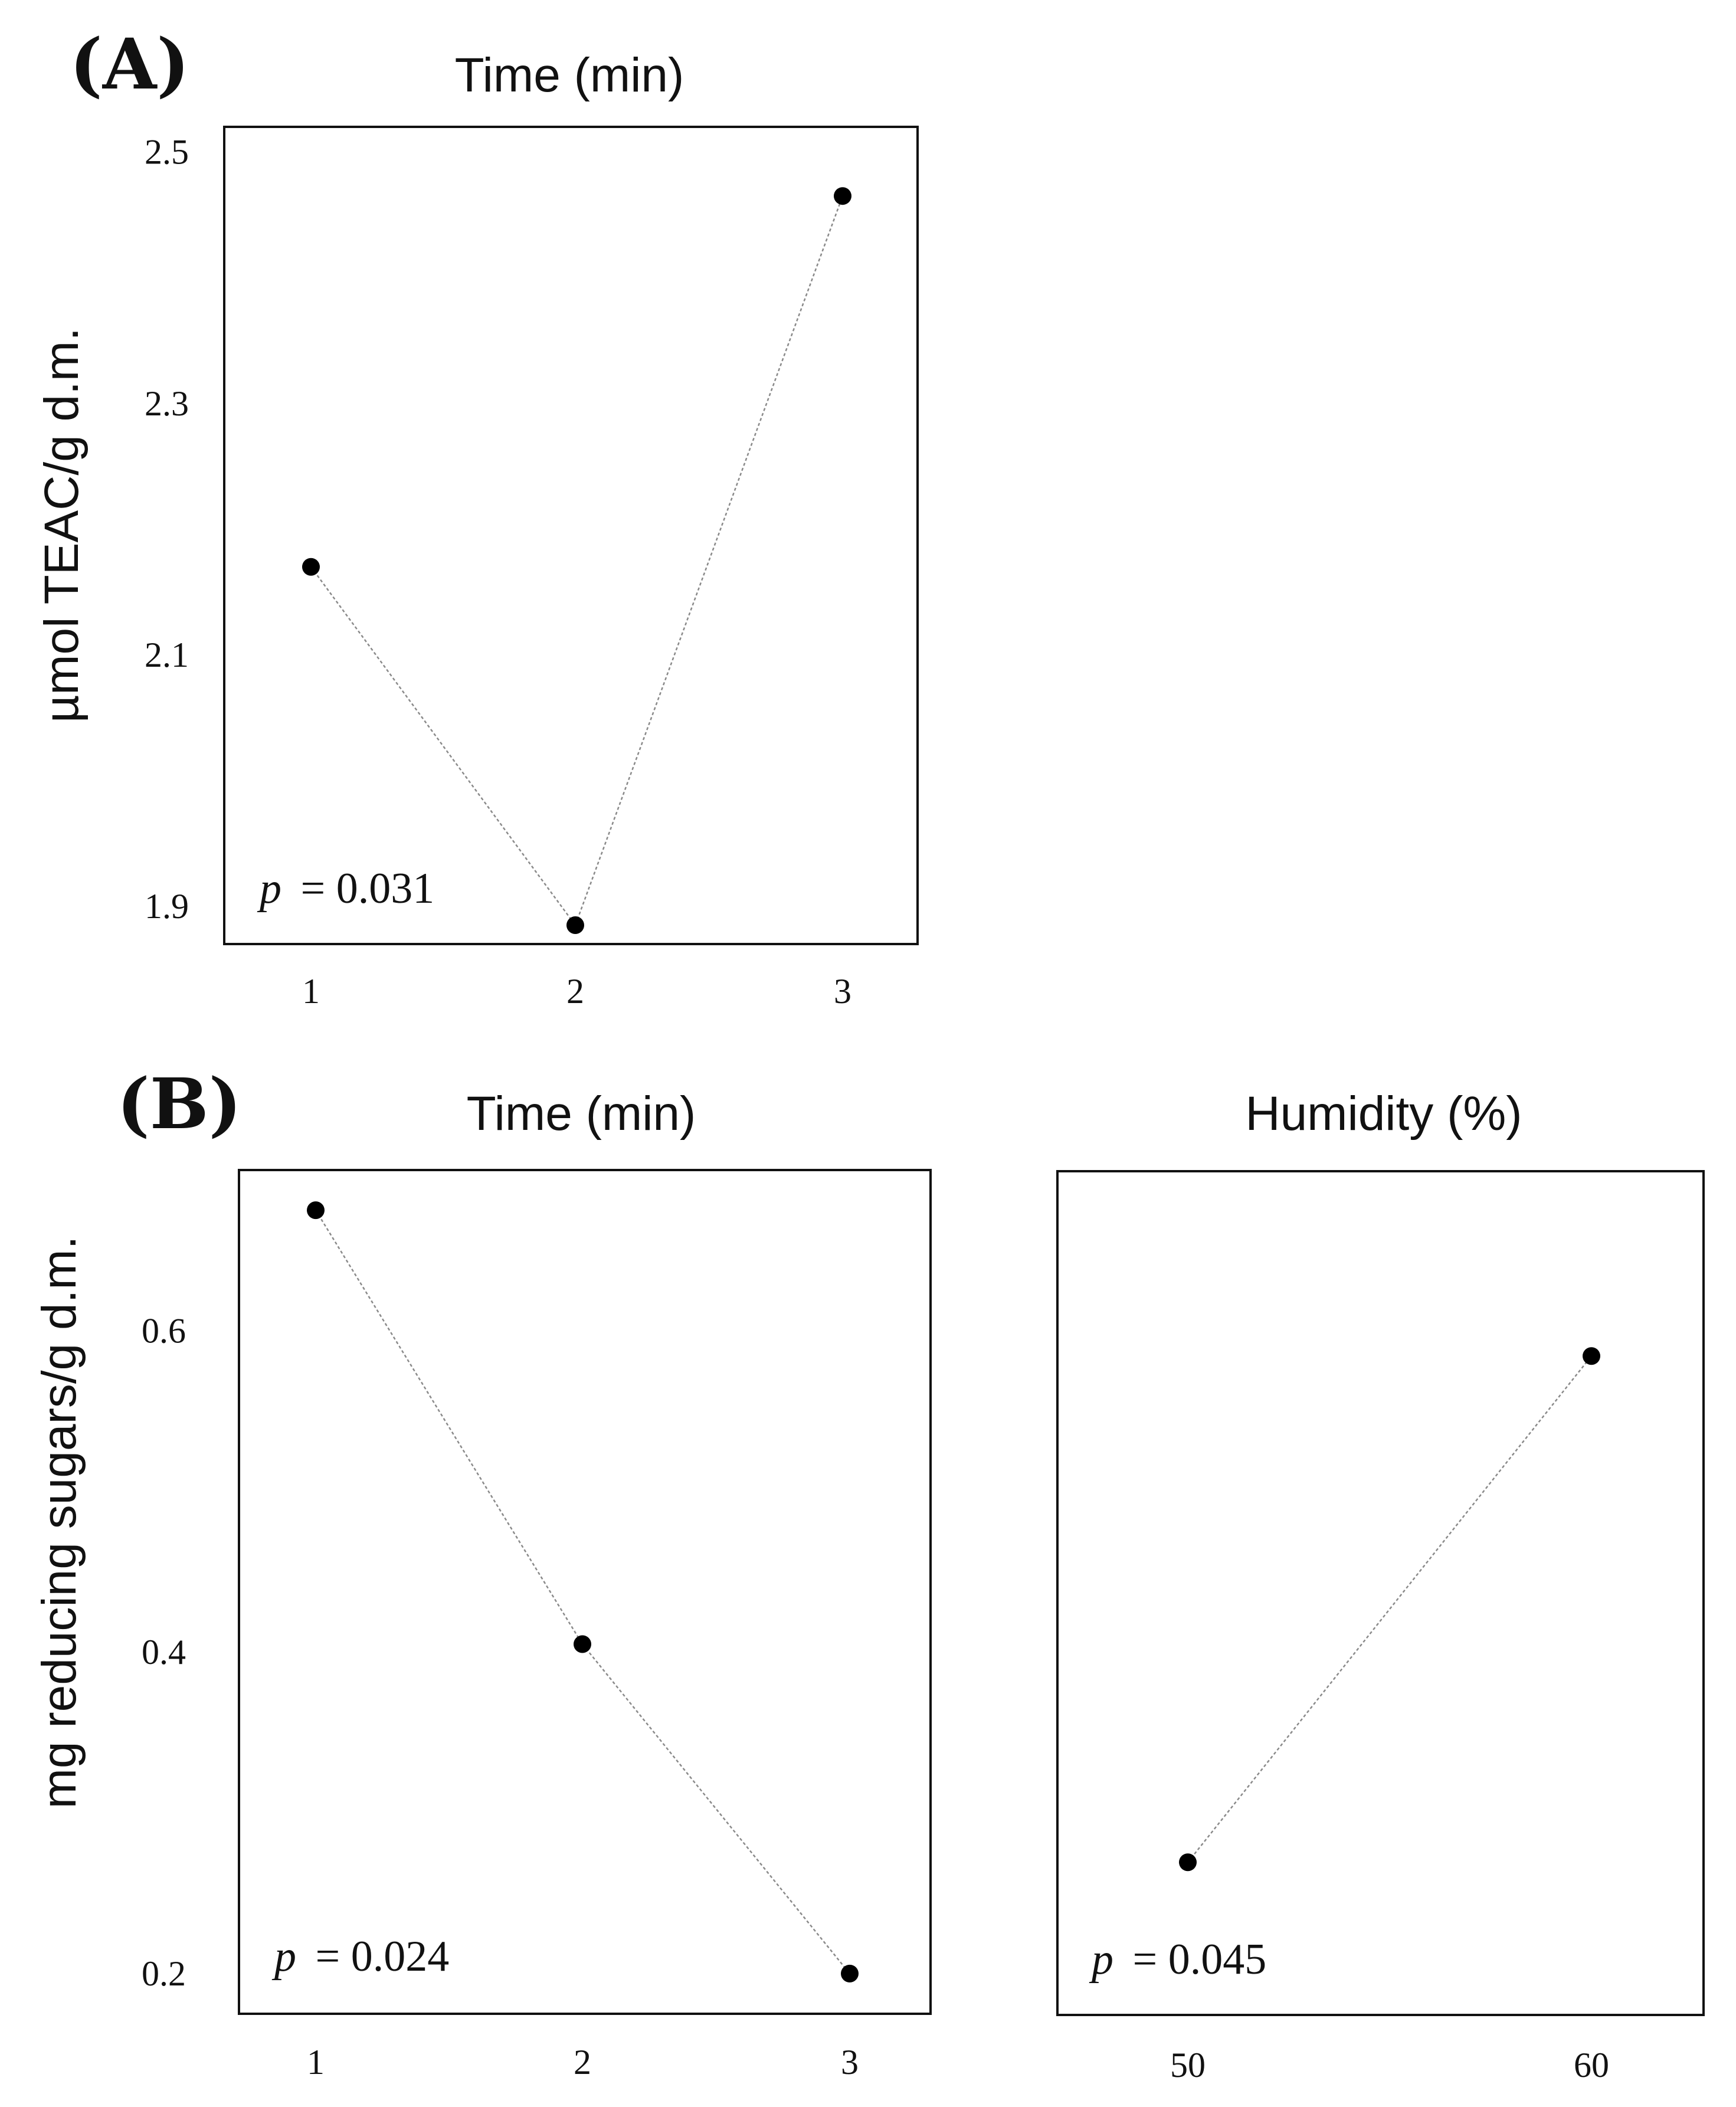  What do you see at coordinates (167, 152) in the screenshot?
I see `y-tick-label: 2.5` at bounding box center [167, 152].